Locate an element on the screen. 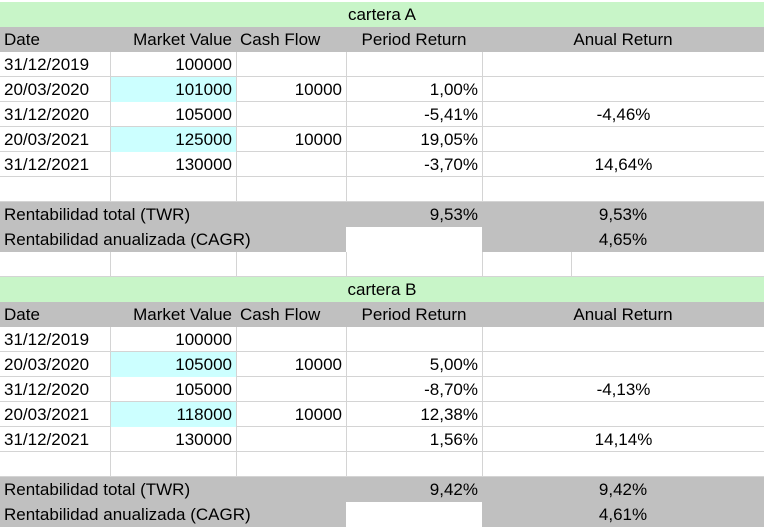  period-return-cell: 1,56% is located at coordinates (414, 439).